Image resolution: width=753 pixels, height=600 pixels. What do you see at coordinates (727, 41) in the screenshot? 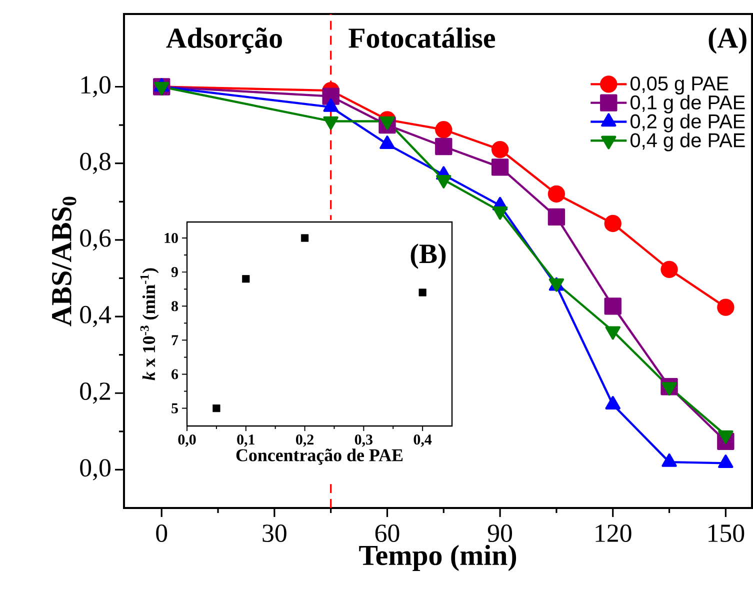
I see `annotation: (A)` at bounding box center [727, 41].